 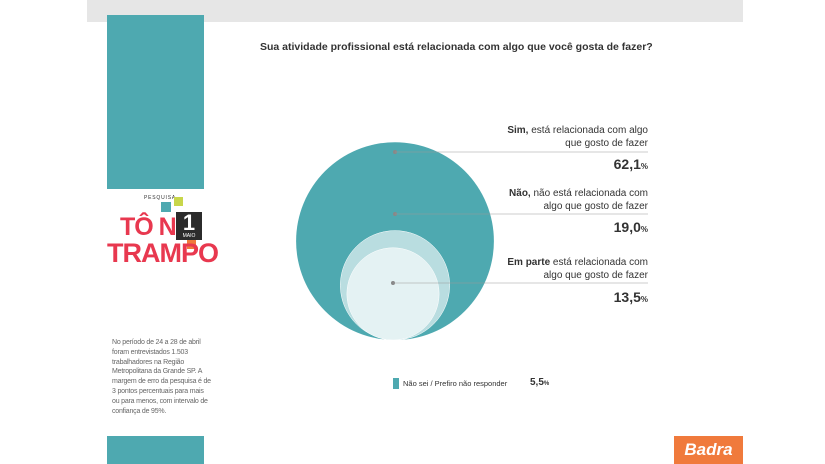 What do you see at coordinates (644, 229) in the screenshot?
I see `value-nao-unit: %` at bounding box center [644, 229].